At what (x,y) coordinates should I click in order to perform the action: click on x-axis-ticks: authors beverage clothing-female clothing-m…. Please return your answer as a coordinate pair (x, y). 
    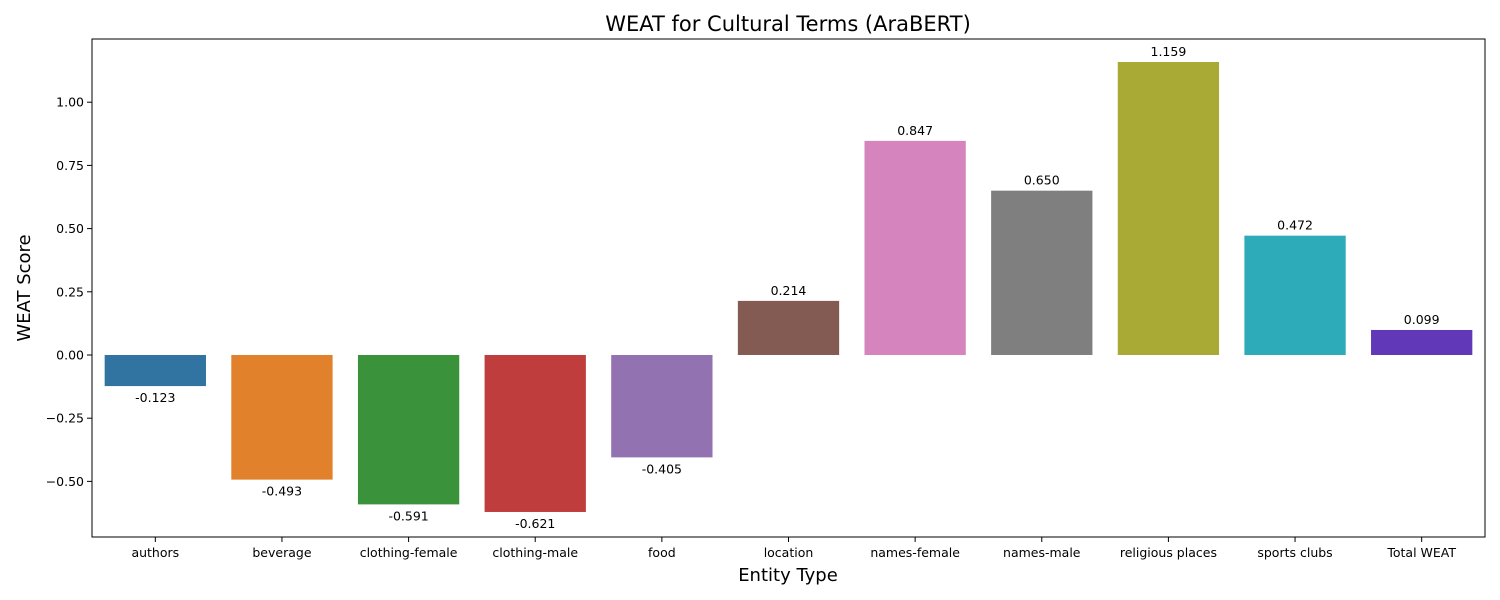
    Looking at the image, I should click on (793, 548).